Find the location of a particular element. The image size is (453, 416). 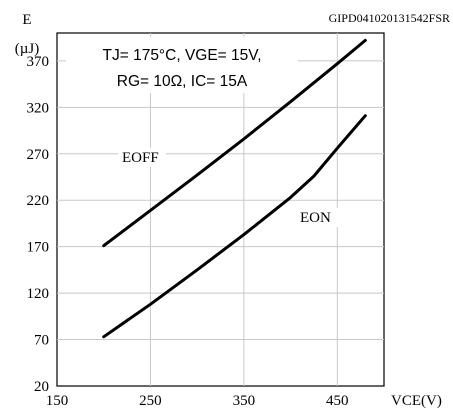

conditions-background is located at coordinates (182, 65).